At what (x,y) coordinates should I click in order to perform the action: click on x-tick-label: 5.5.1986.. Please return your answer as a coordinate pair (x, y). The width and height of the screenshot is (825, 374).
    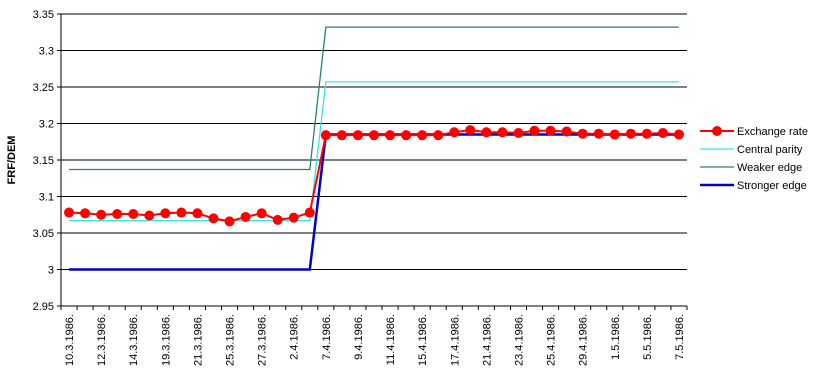
    Looking at the image, I should click on (648, 337).